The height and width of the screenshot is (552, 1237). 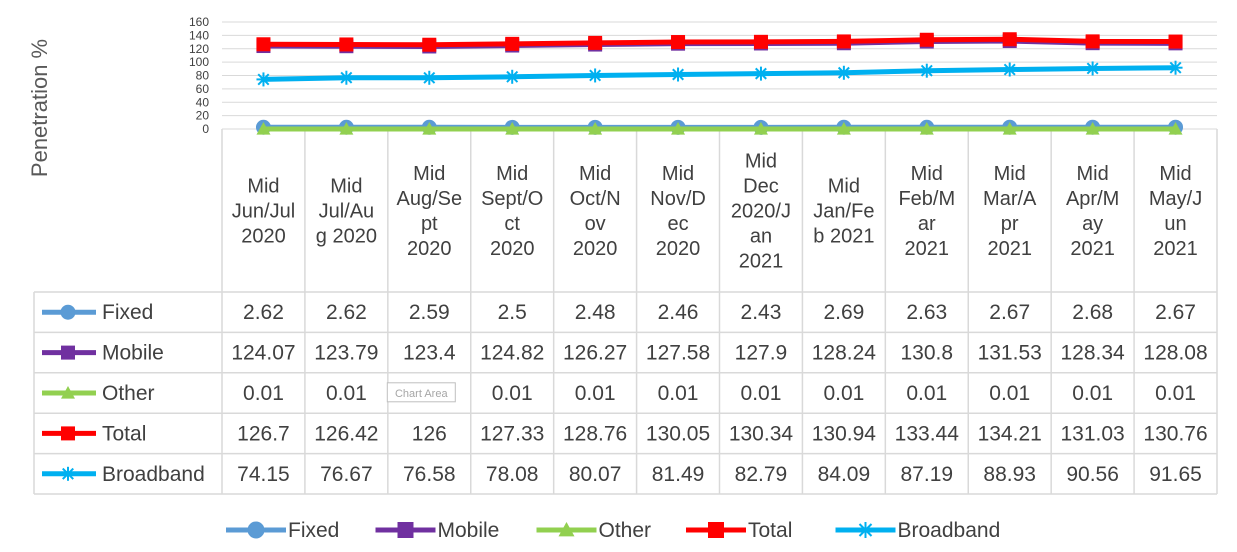 I want to click on table-cell-mobile: 127.58, so click(x=678, y=353).